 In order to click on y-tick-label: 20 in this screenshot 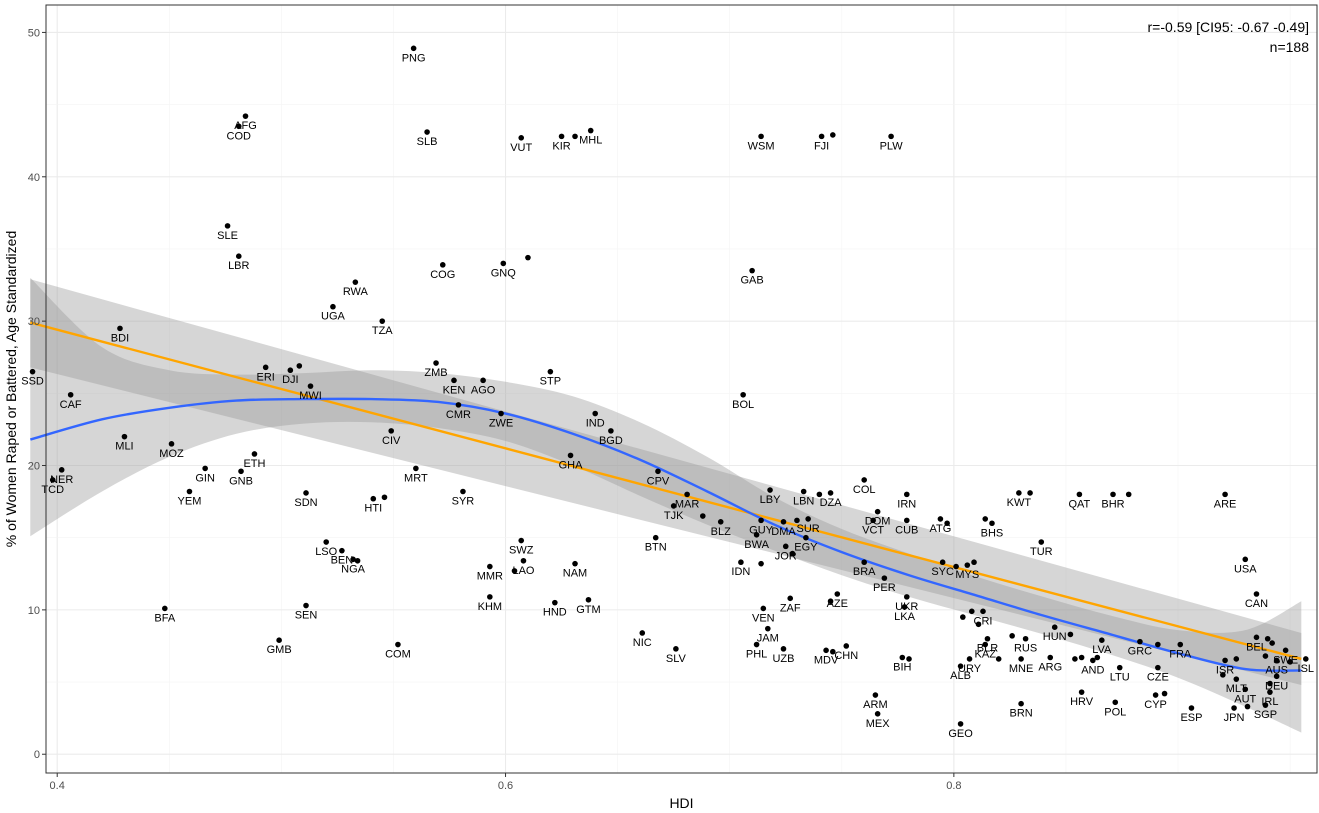, I will do `click(34, 467)`.